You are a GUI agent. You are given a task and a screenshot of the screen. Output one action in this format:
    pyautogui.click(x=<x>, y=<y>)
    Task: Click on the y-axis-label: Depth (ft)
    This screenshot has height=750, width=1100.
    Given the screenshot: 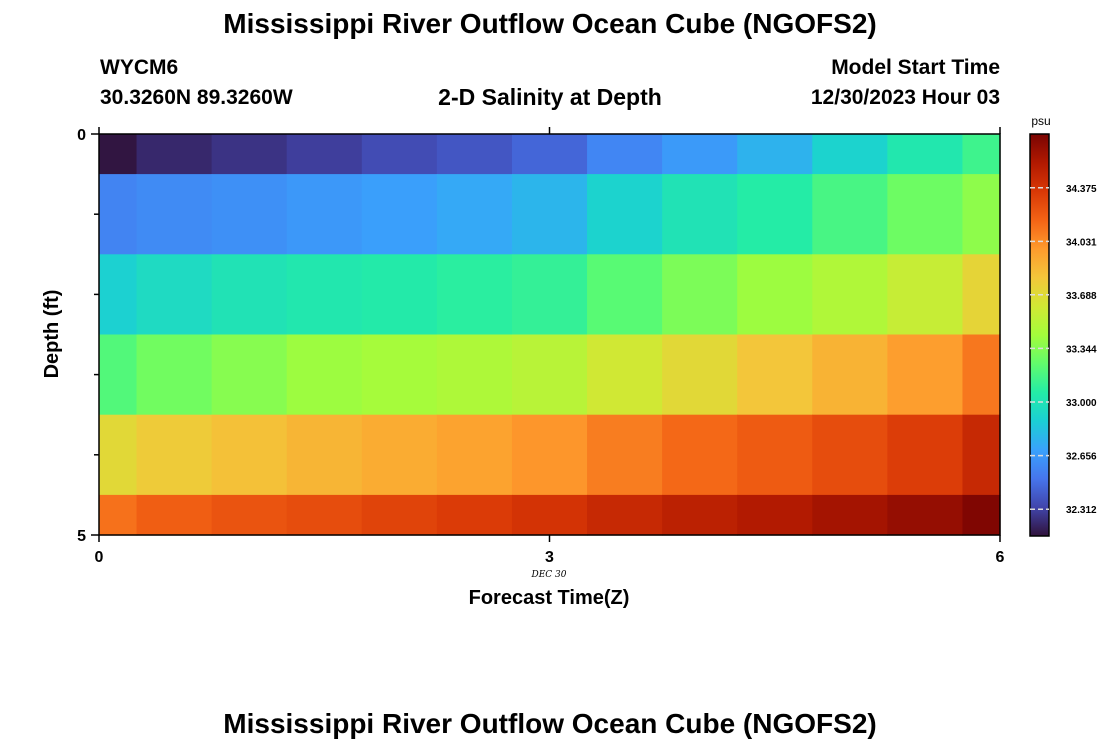 What is the action you would take?
    pyautogui.click(x=52, y=334)
    